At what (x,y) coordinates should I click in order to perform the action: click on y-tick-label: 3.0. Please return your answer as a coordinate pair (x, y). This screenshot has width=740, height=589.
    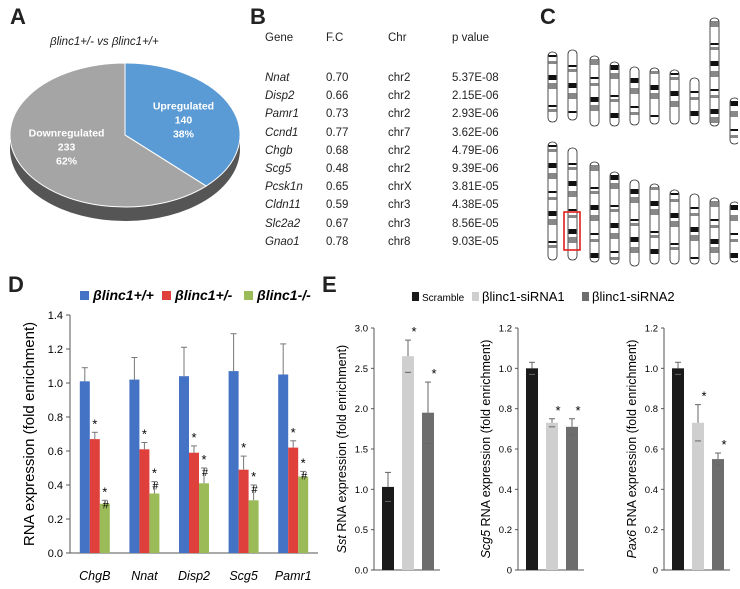
    Looking at the image, I should click on (361, 329).